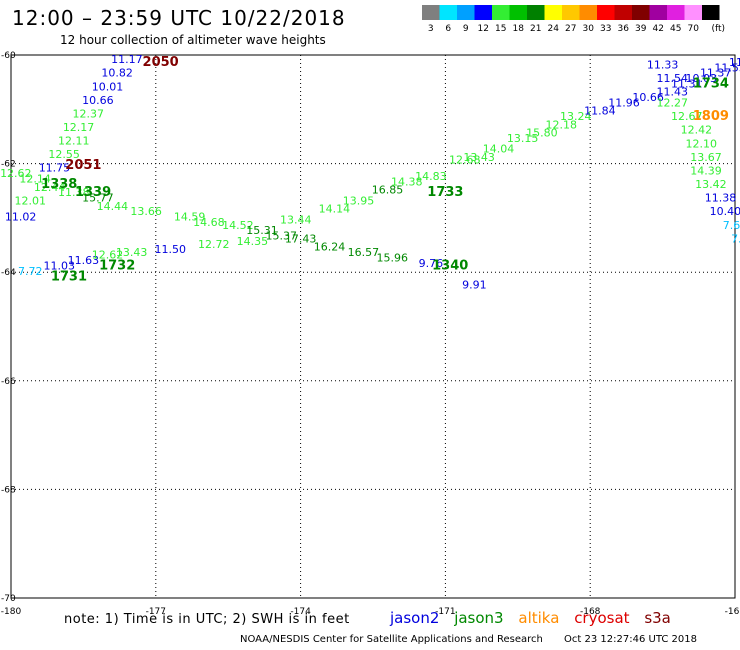 This screenshot has width=740, height=650. What do you see at coordinates (554, 29) in the screenshot?
I see `legend-tick-label: 24` at bounding box center [554, 29].